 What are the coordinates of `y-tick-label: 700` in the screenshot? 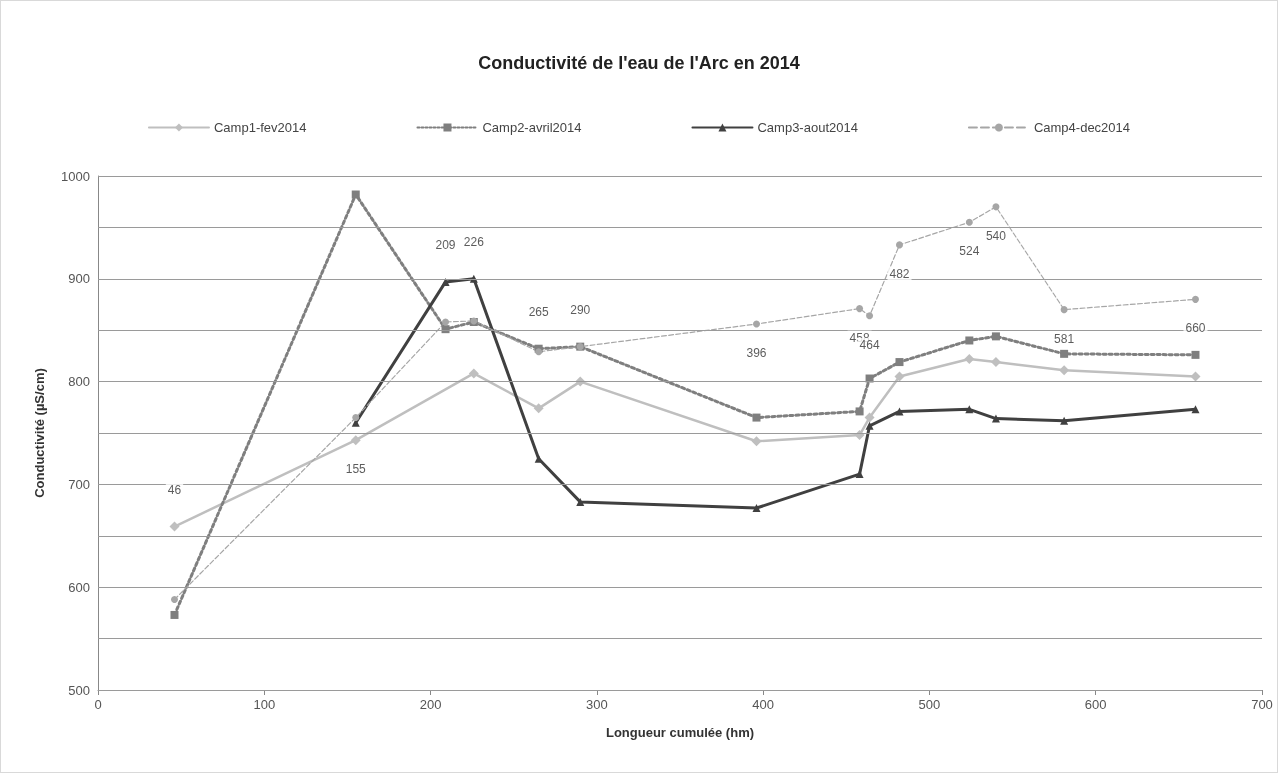 It's located at (79, 484).